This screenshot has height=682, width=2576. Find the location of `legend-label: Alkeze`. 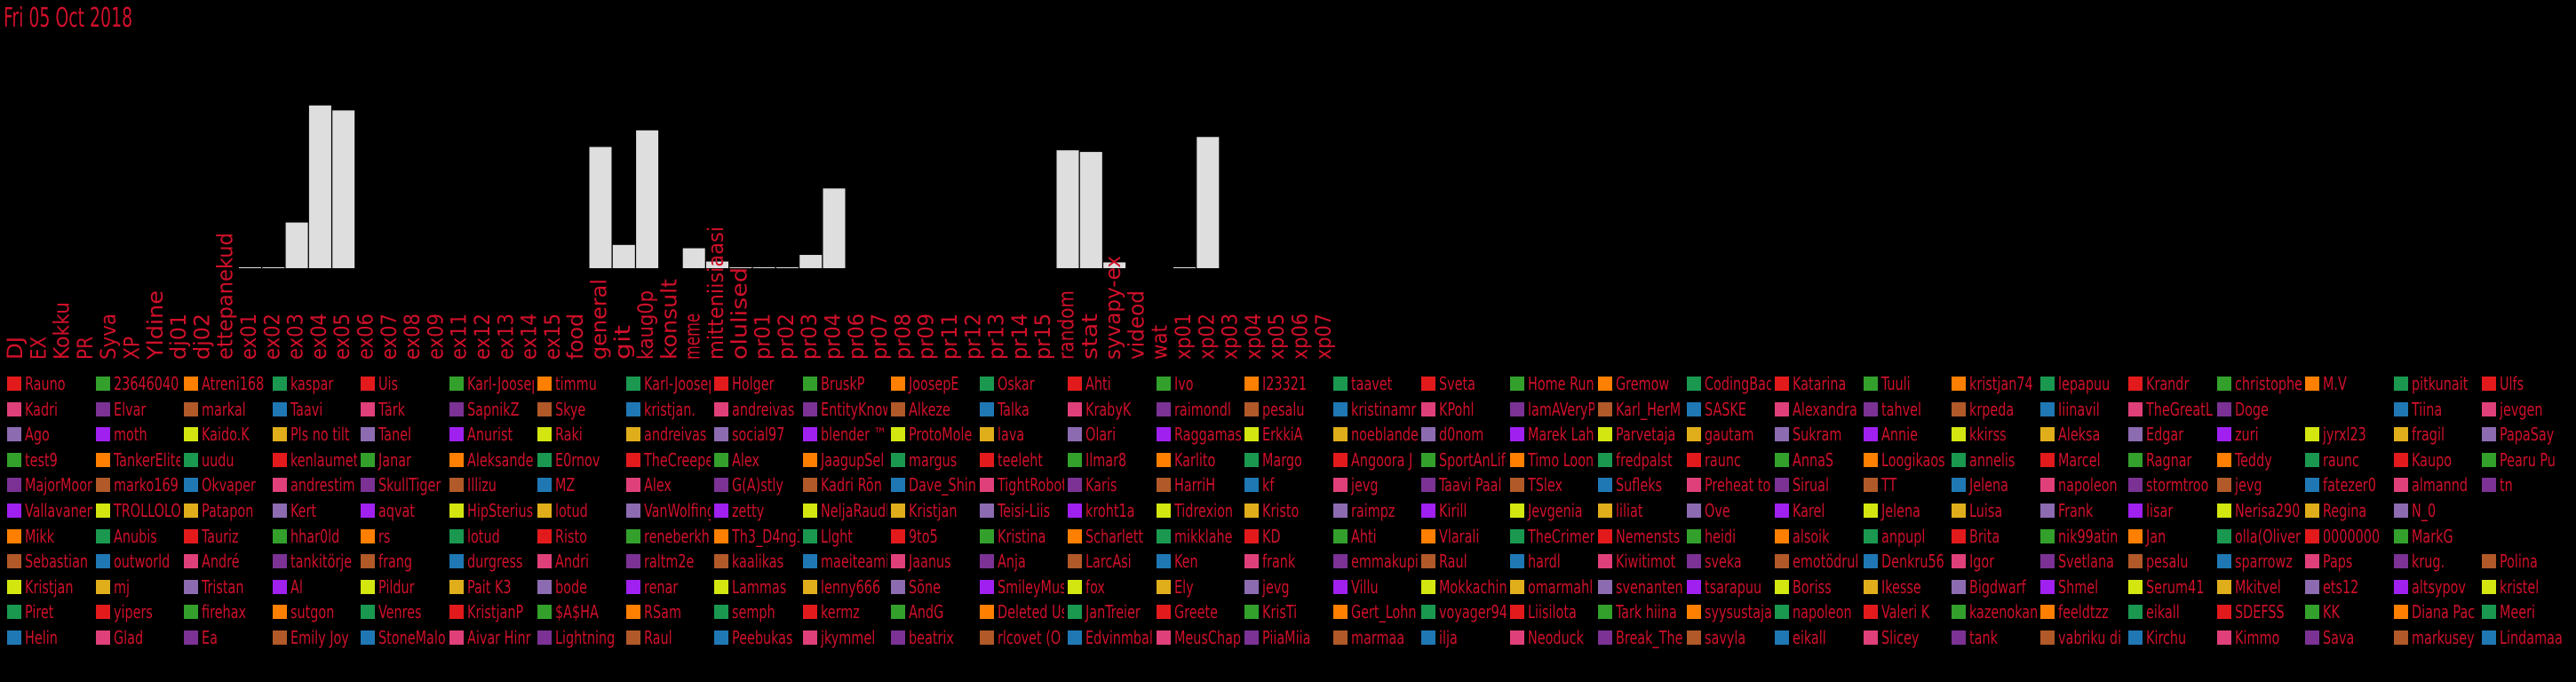

legend-label: Alkeze is located at coordinates (929, 409).